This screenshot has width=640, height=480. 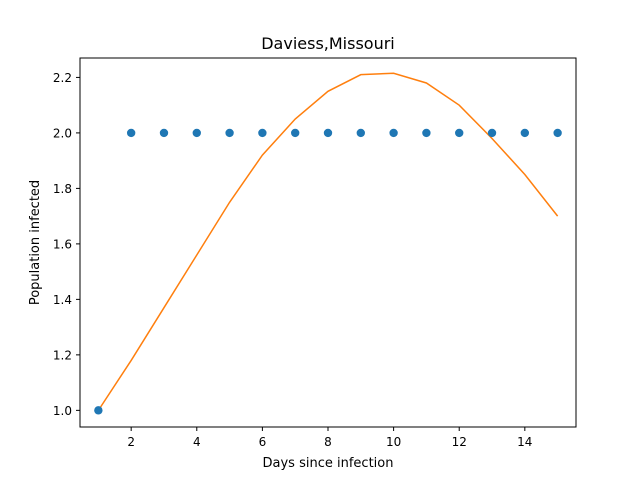 I want to click on y-tick-label: 2.0, so click(x=62, y=133).